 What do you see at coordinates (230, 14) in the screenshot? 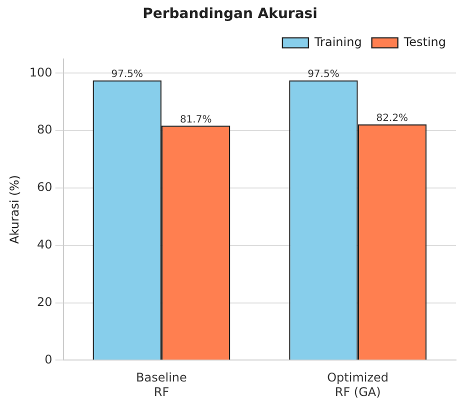
I see `chart-title: Perbandingan Akurasi` at bounding box center [230, 14].